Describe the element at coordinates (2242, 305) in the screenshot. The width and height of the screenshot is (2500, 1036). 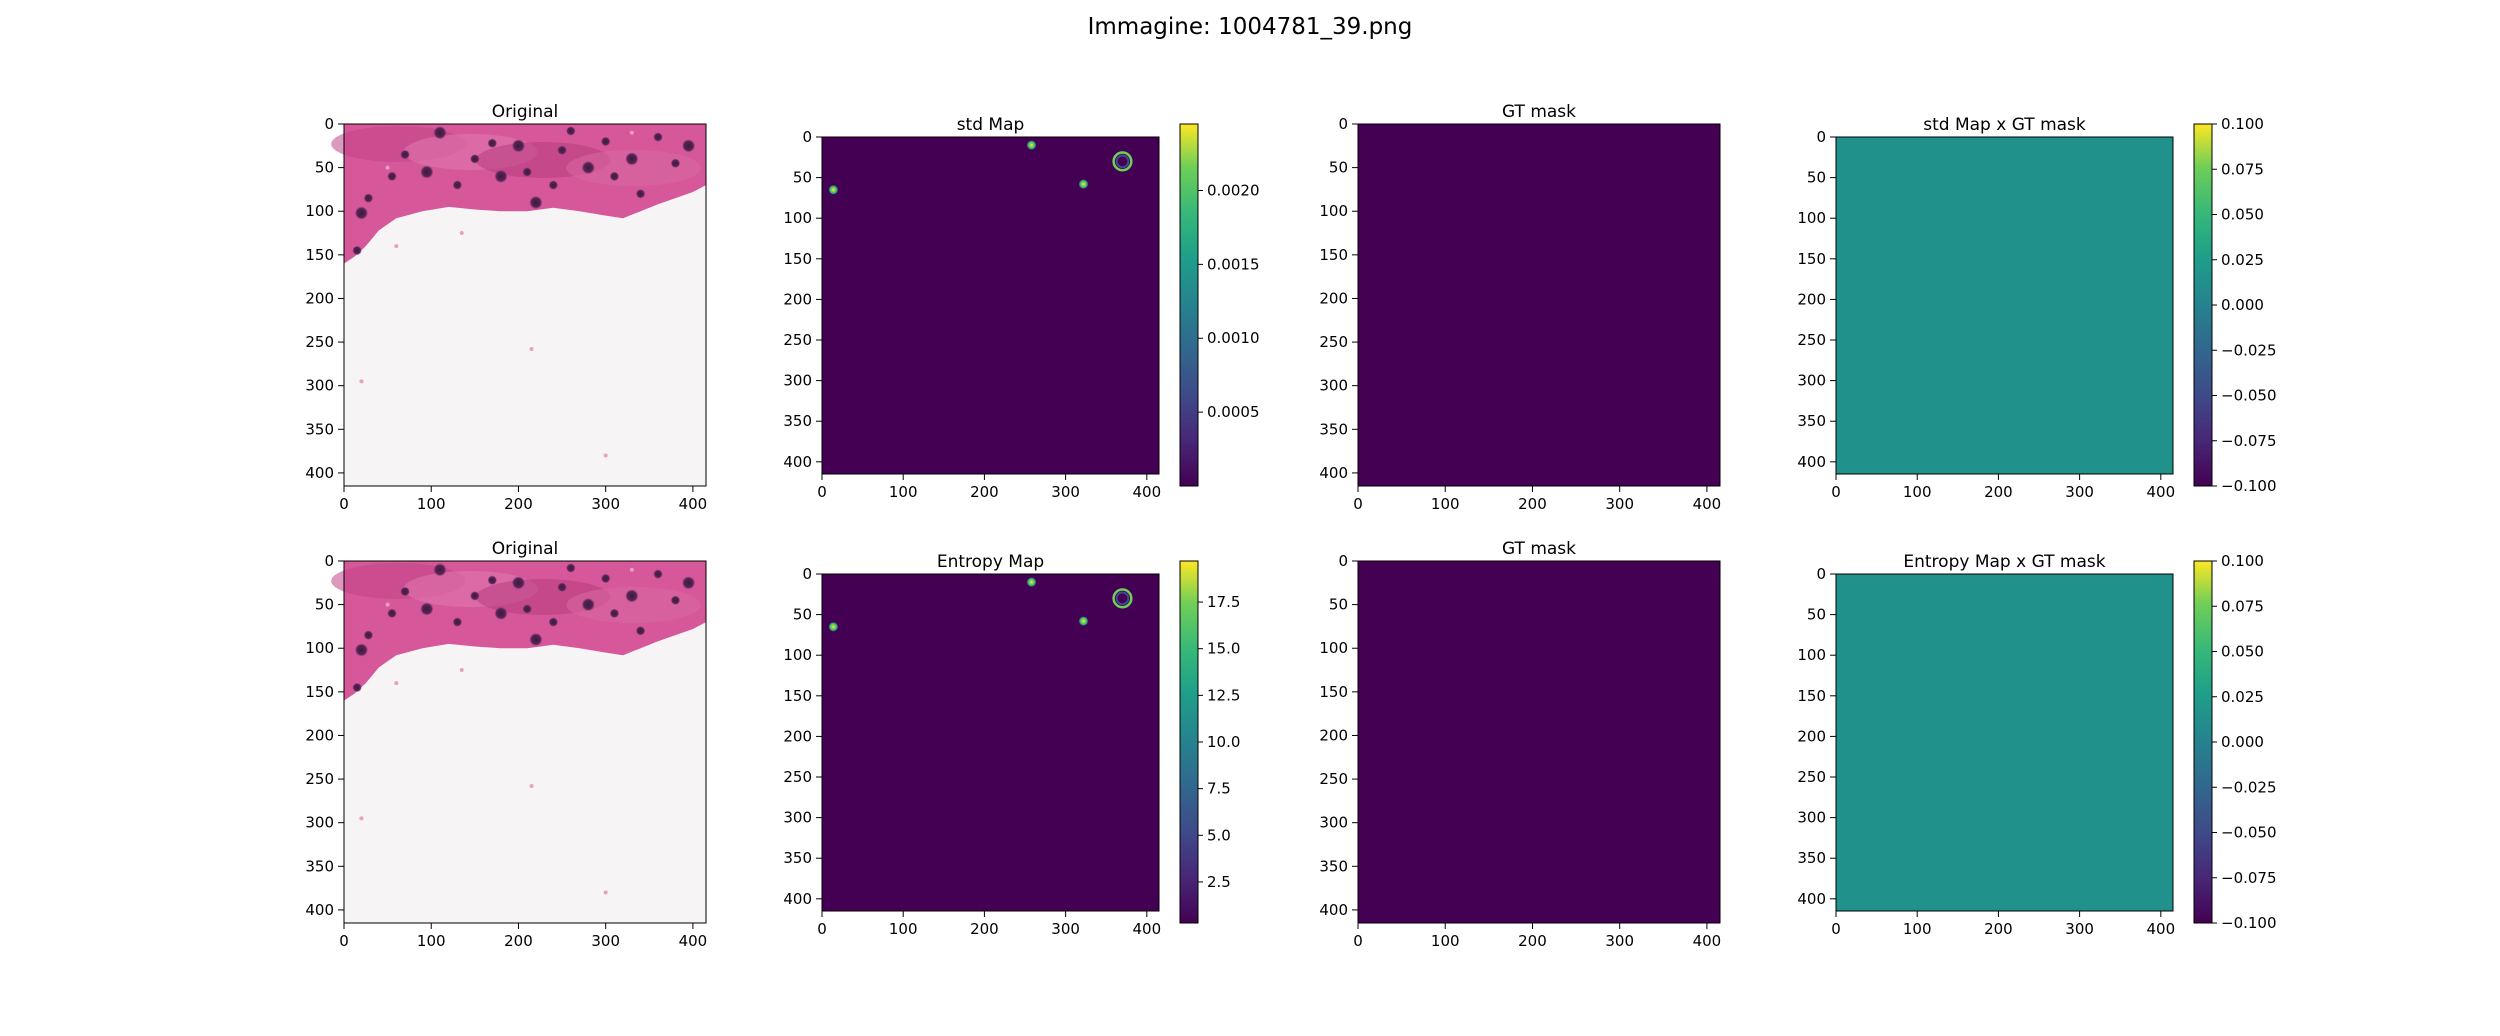
I see `colorbar-tick-label: 0.000` at that location.